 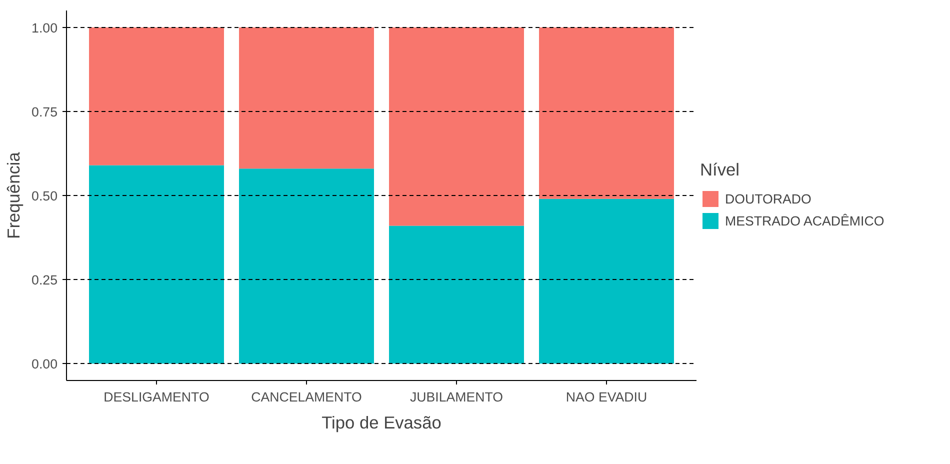 What do you see at coordinates (45, 112) in the screenshot?
I see `y-tick-label: 0.75` at bounding box center [45, 112].